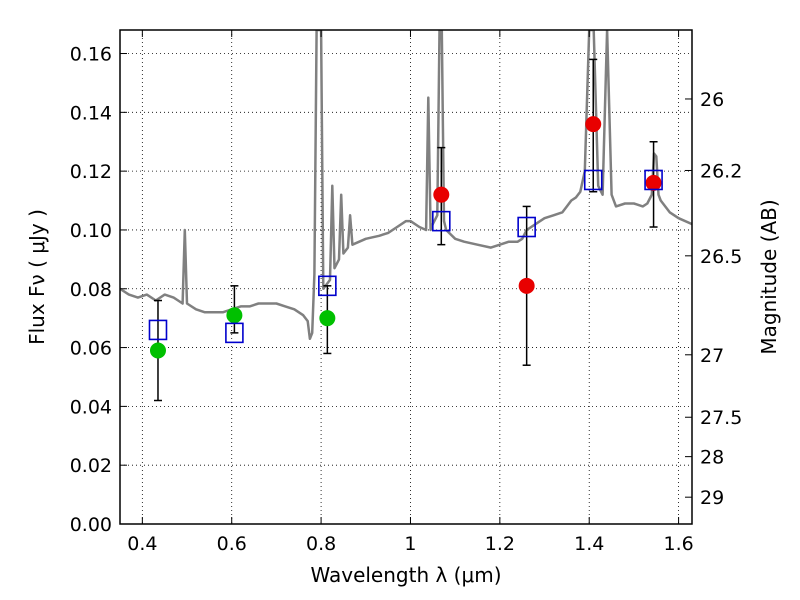 This screenshot has height=600, width=800. Describe the element at coordinates (321, 544) in the screenshot. I see `x-tick-label: 0.8` at that location.